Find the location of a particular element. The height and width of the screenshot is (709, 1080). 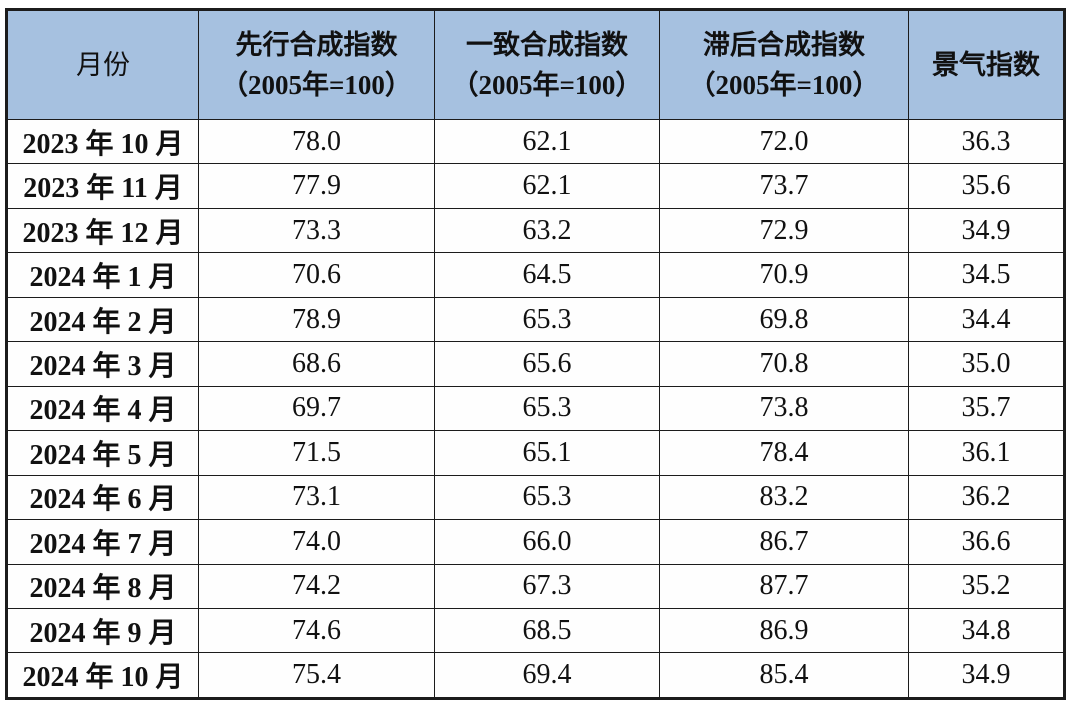

header-cell-leading: 先行合成指数 （2005年=100） is located at coordinates (316, 64).